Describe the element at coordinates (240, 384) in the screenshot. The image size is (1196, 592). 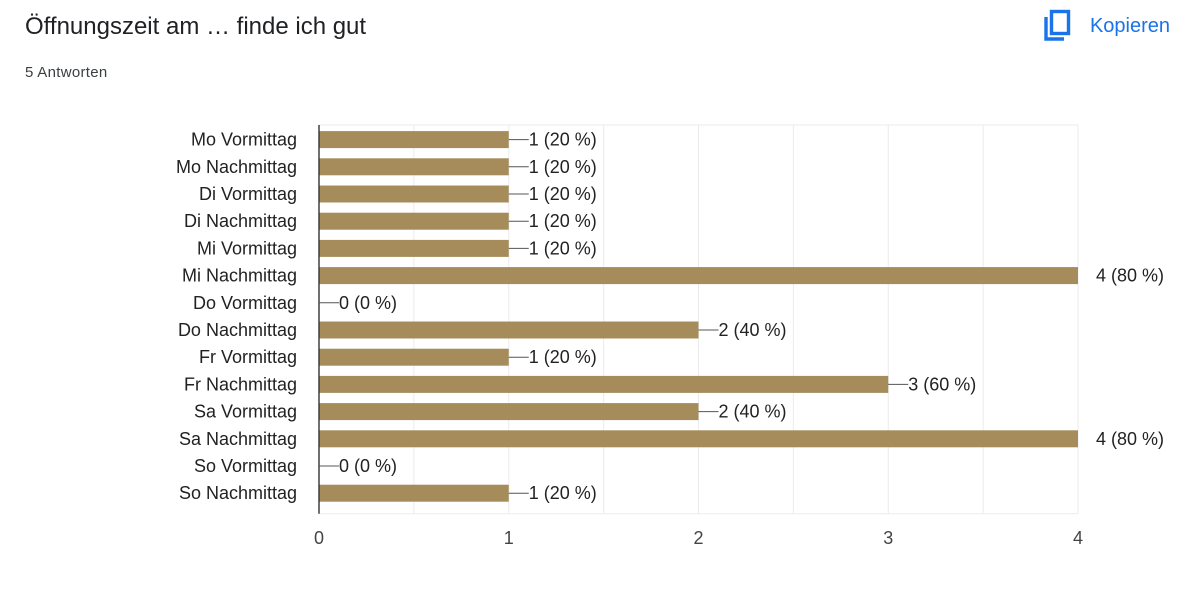
I see `category-label: Fr Nachmittag` at that location.